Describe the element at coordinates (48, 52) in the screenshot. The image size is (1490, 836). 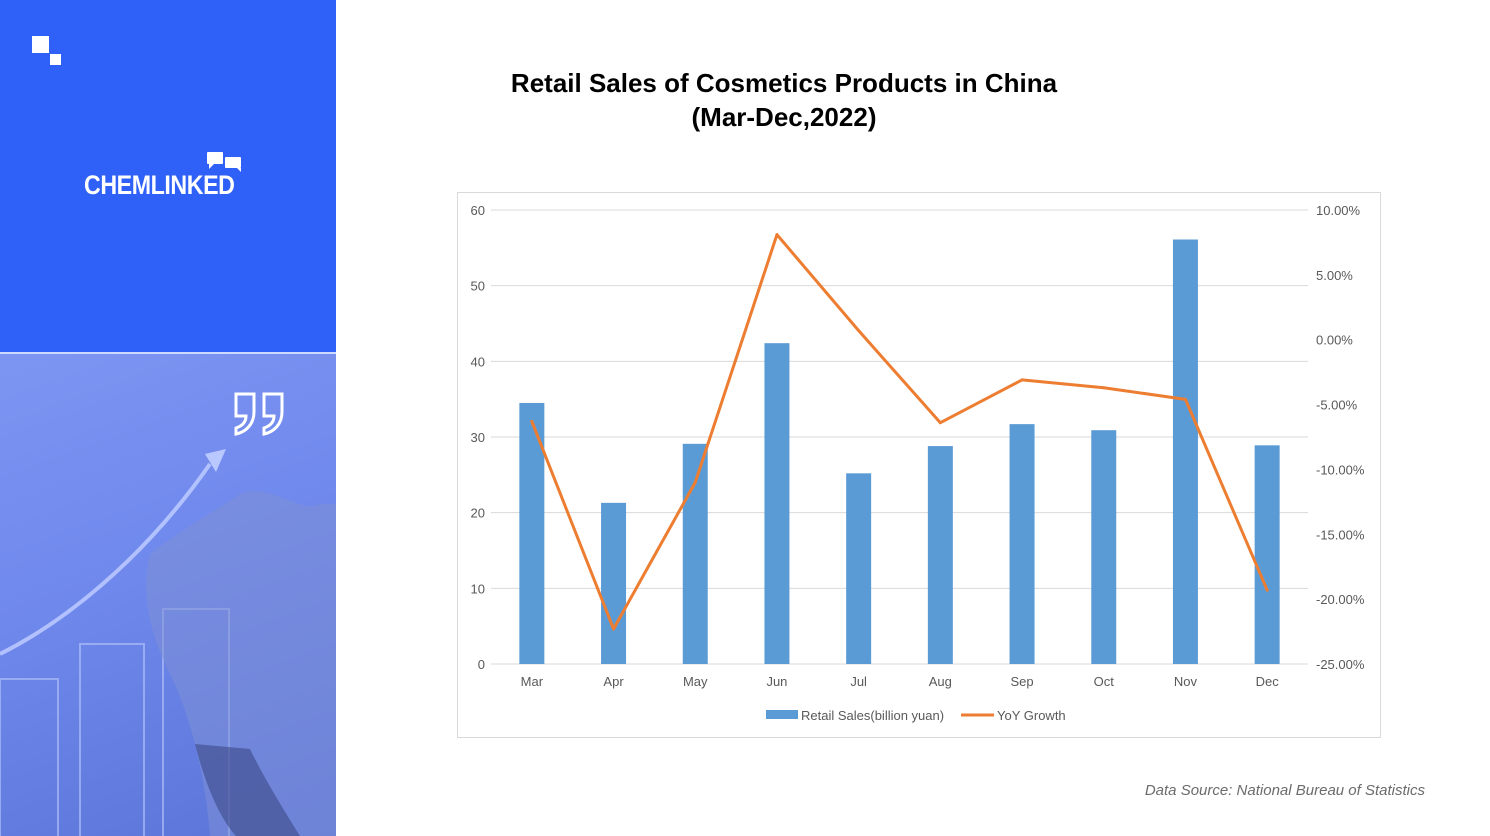
I see `logo-squares-icon` at that location.